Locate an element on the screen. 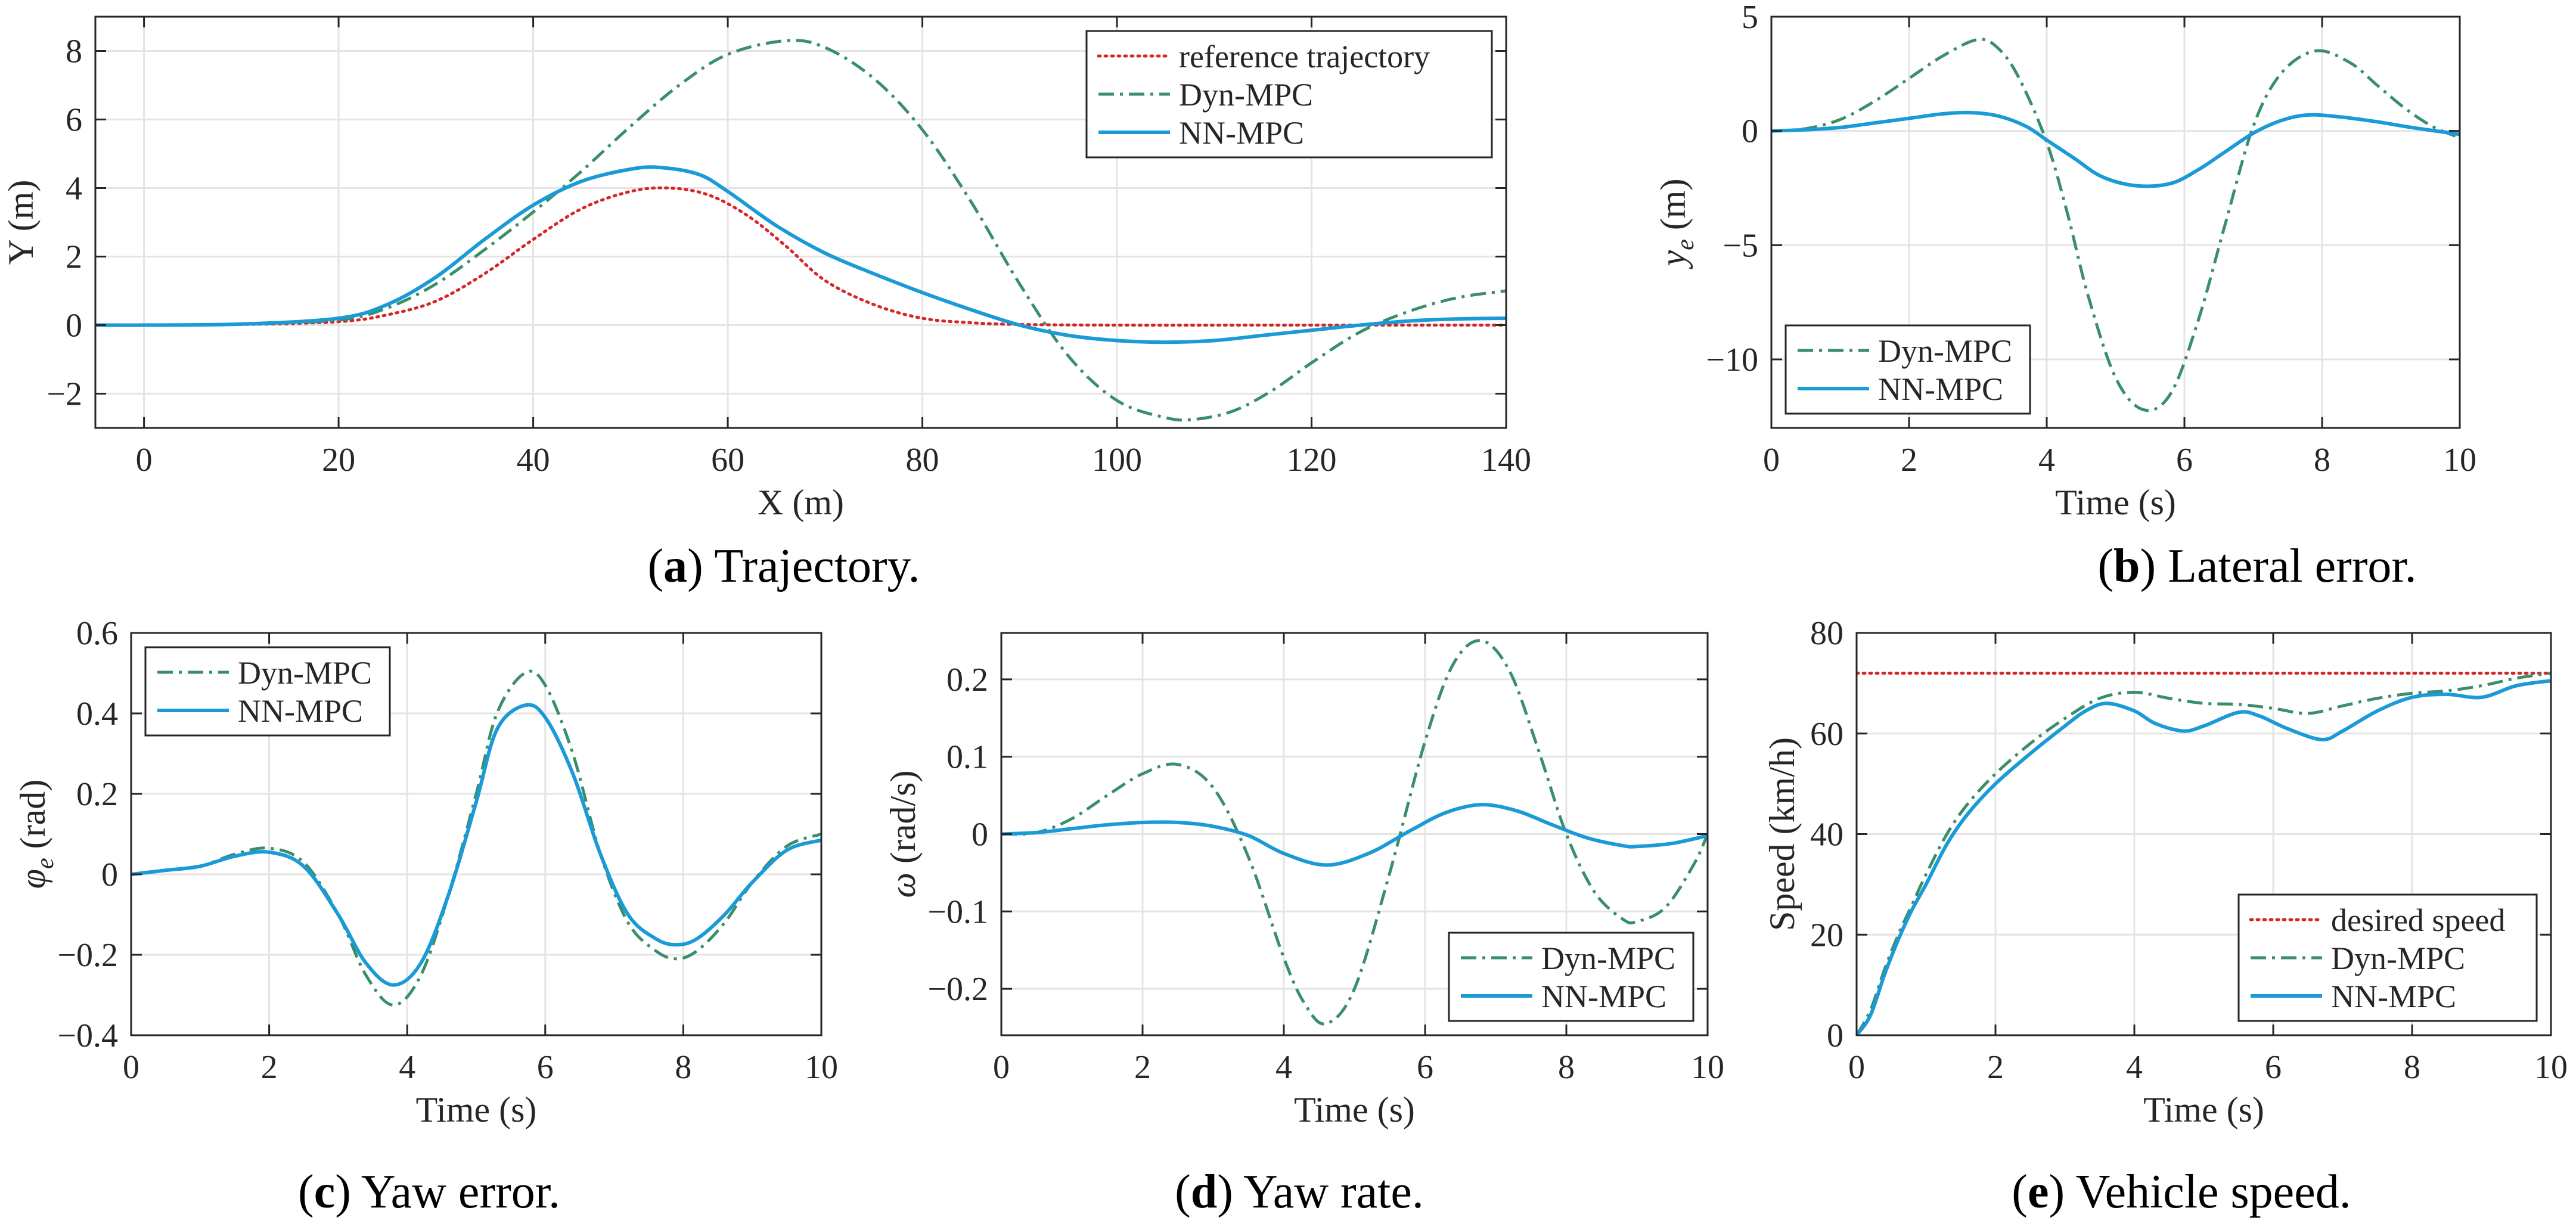  y-tick-label: 60 is located at coordinates (1827, 734).